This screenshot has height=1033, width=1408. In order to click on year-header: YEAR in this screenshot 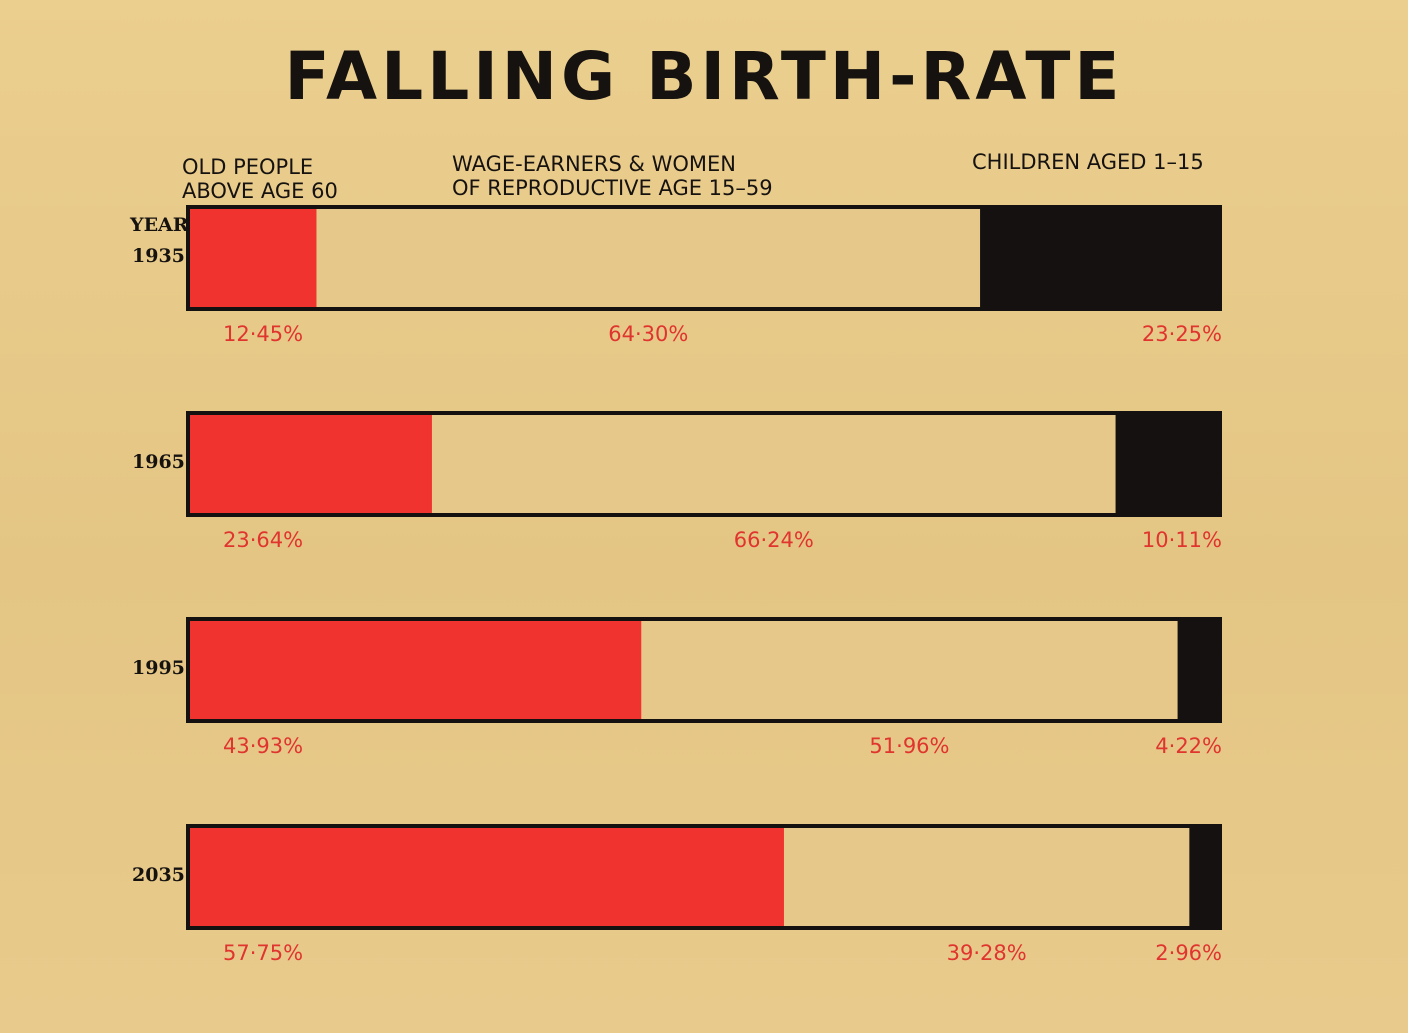, I will do `click(159, 225)`.